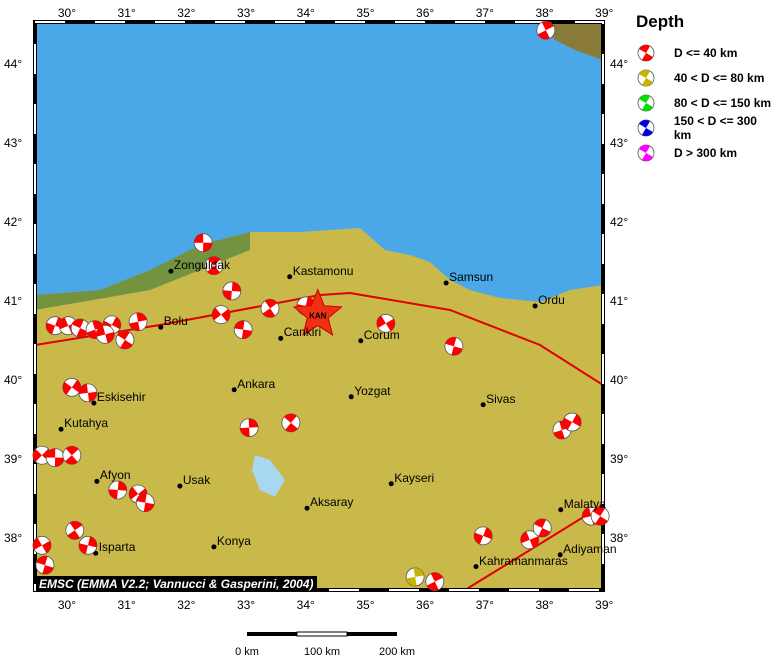 The image size is (777, 658). Describe the element at coordinates (381, 334) in the screenshot. I see `city-label: Corum` at that location.